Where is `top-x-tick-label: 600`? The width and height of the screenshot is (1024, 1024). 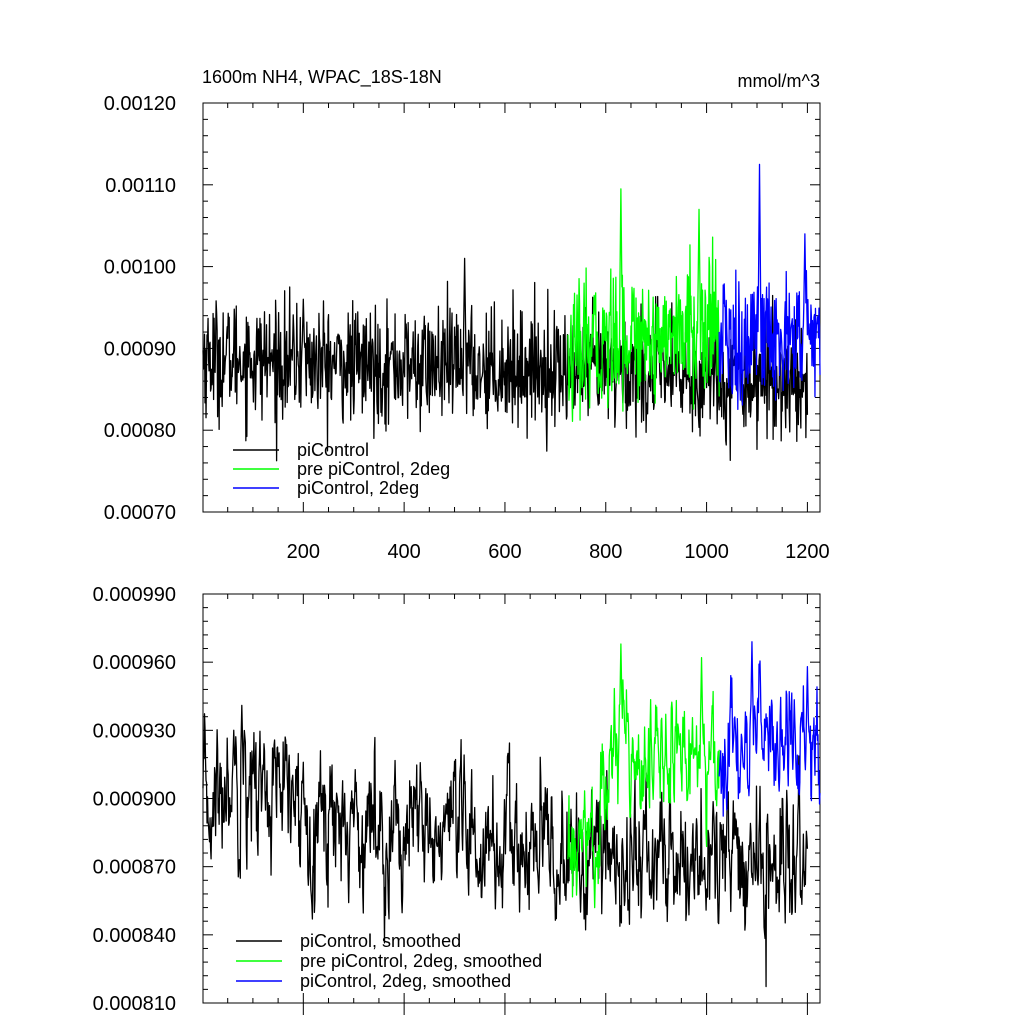
top-x-tick-label: 600 is located at coordinates (504, 552).